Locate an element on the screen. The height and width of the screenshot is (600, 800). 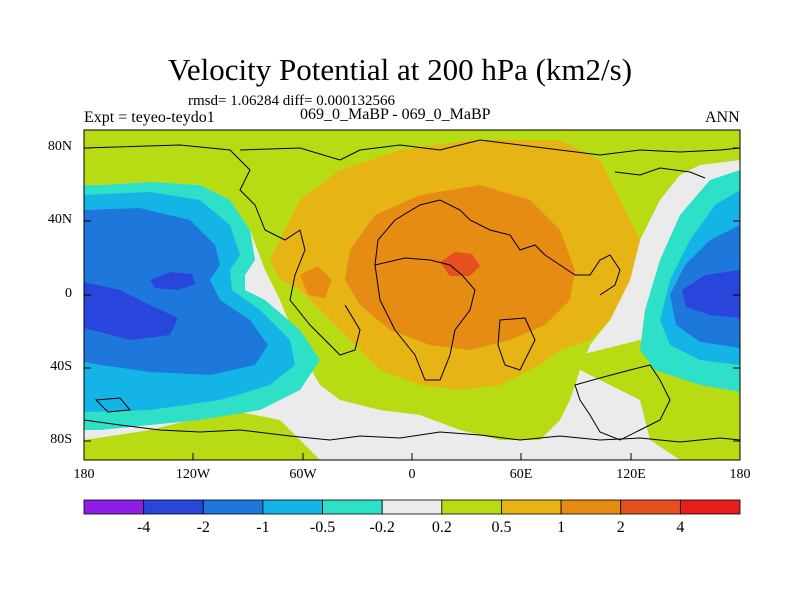
colorbar-label: -0.5 is located at coordinates (322, 527).